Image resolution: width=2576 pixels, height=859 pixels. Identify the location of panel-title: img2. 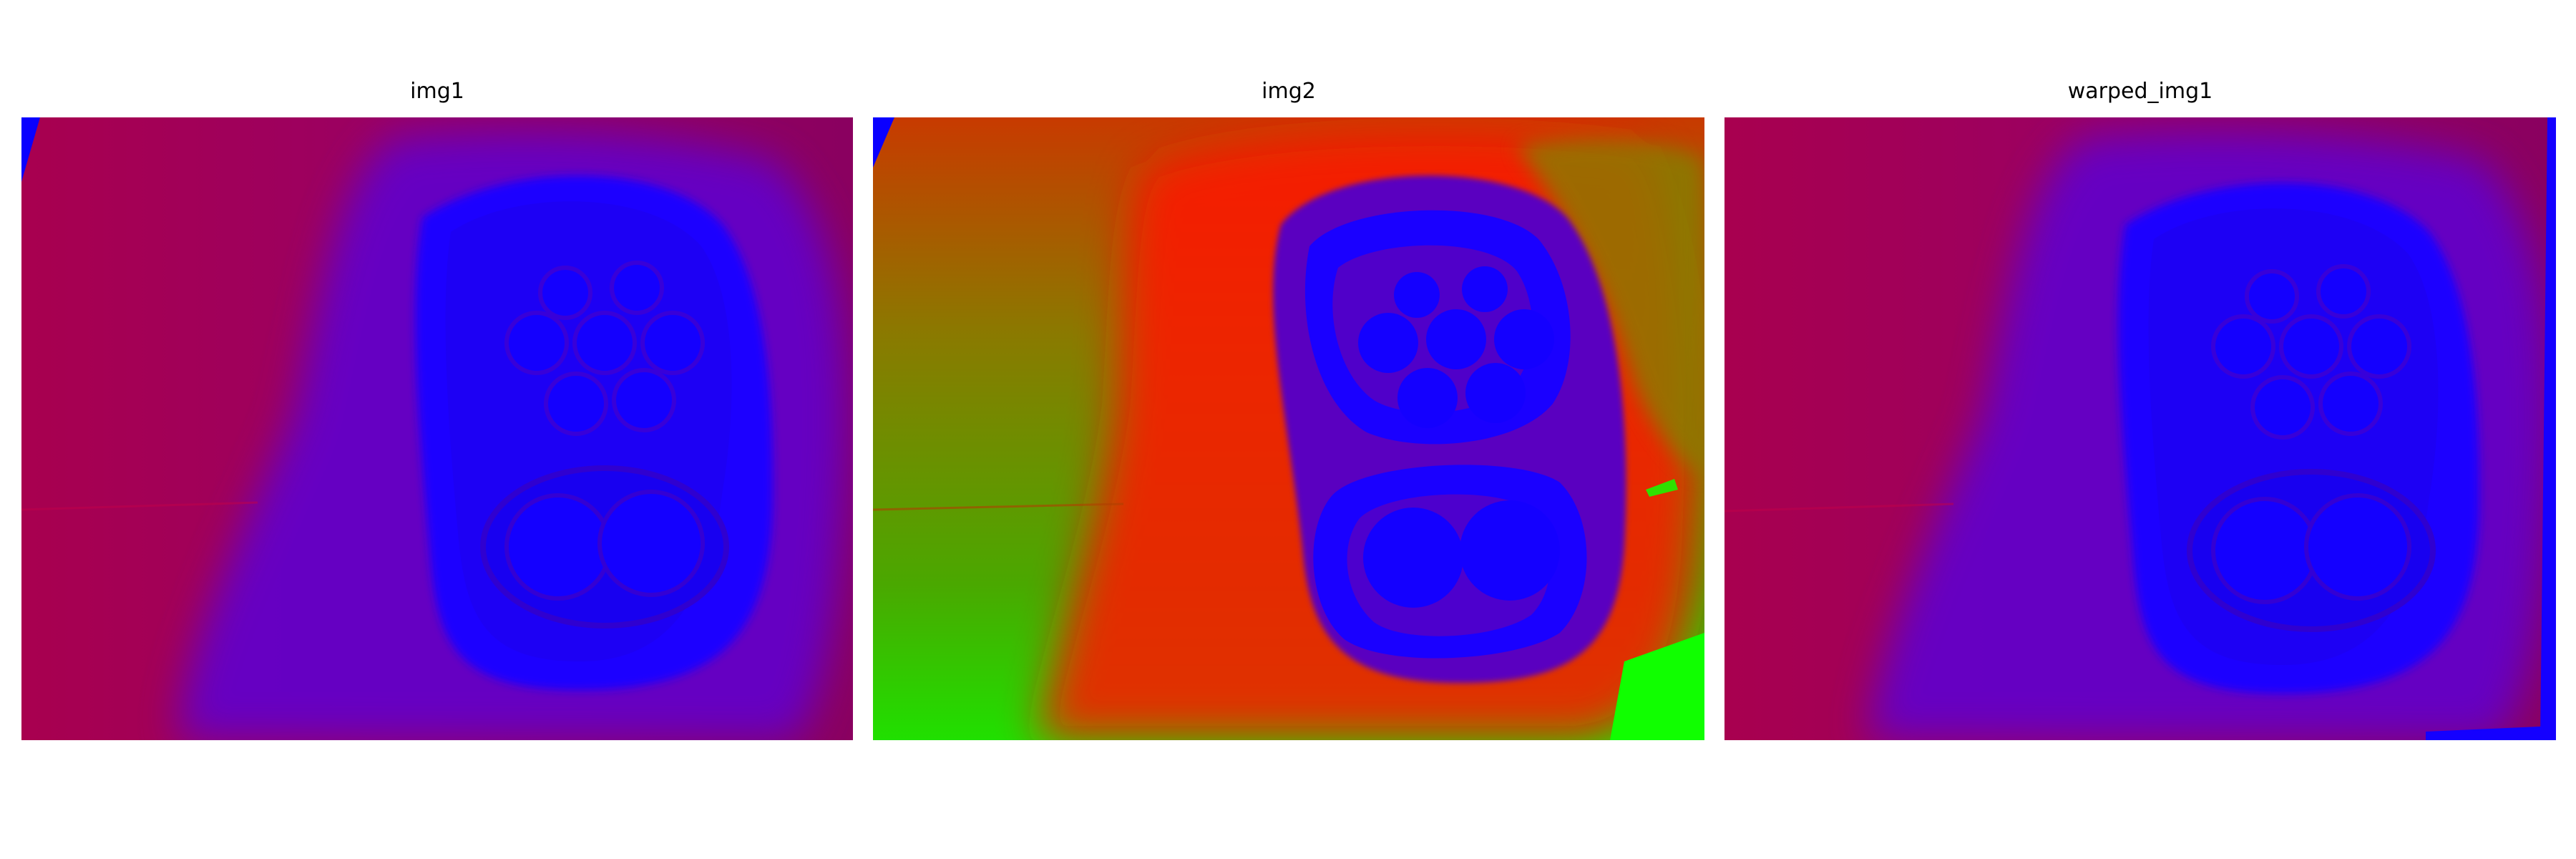
(1289, 91).